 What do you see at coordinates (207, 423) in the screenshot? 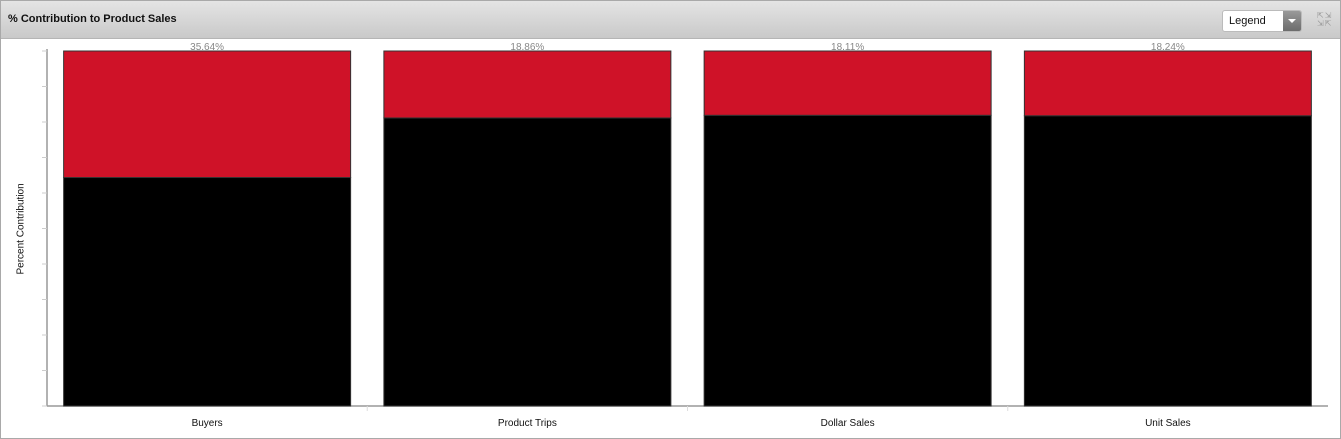
I see `x-tick-label: Buyers` at bounding box center [207, 423].